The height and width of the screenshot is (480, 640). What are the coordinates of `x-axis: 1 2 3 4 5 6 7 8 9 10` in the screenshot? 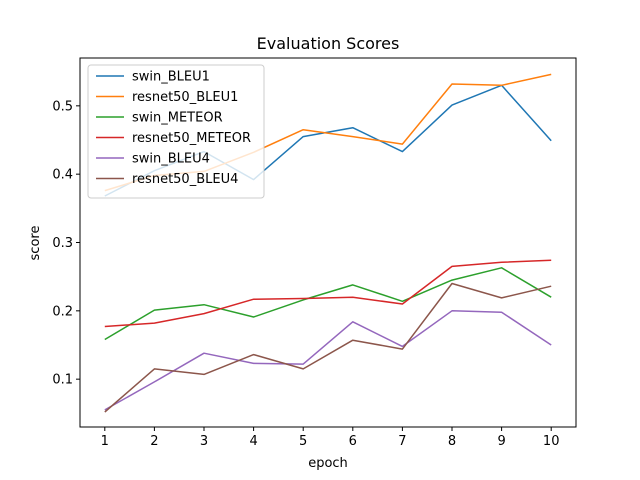 It's located at (330, 438).